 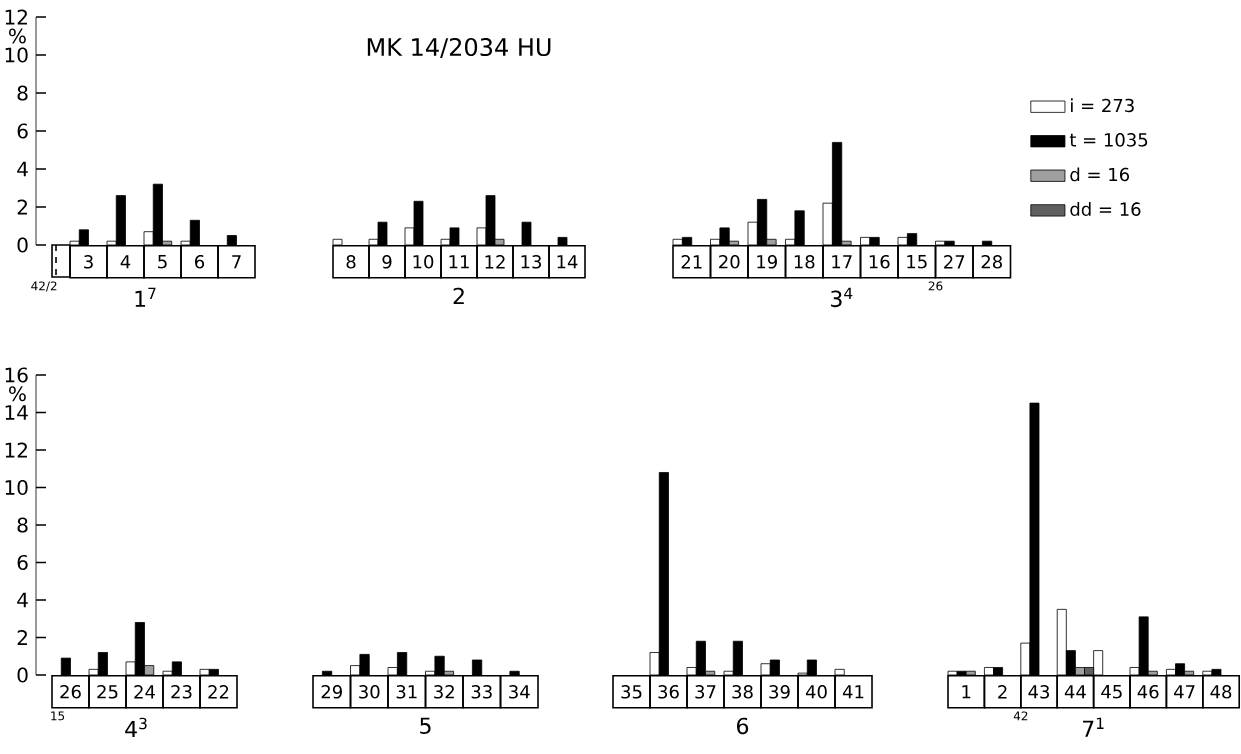 I want to click on text: MK 14/2034 HU, so click(x=459, y=48).